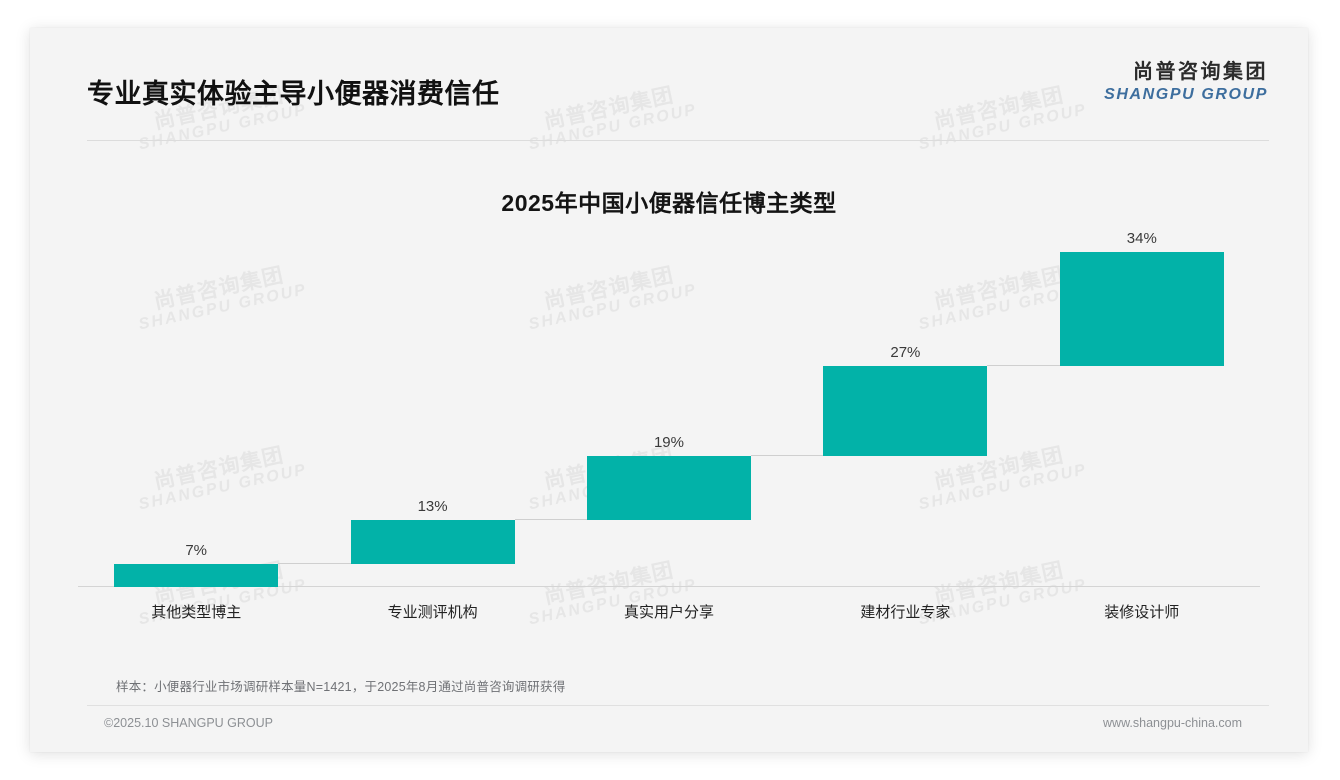 The image size is (1340, 780). What do you see at coordinates (905, 612) in the screenshot?
I see `x-axis-label: 建材行业专家` at bounding box center [905, 612].